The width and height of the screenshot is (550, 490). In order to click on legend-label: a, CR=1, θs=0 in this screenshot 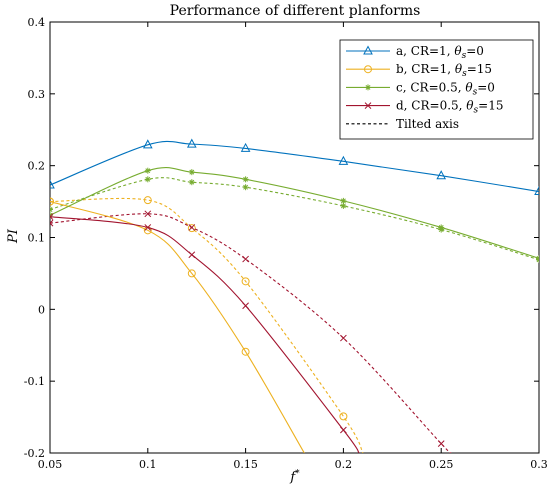, I will do `click(440, 52)`.